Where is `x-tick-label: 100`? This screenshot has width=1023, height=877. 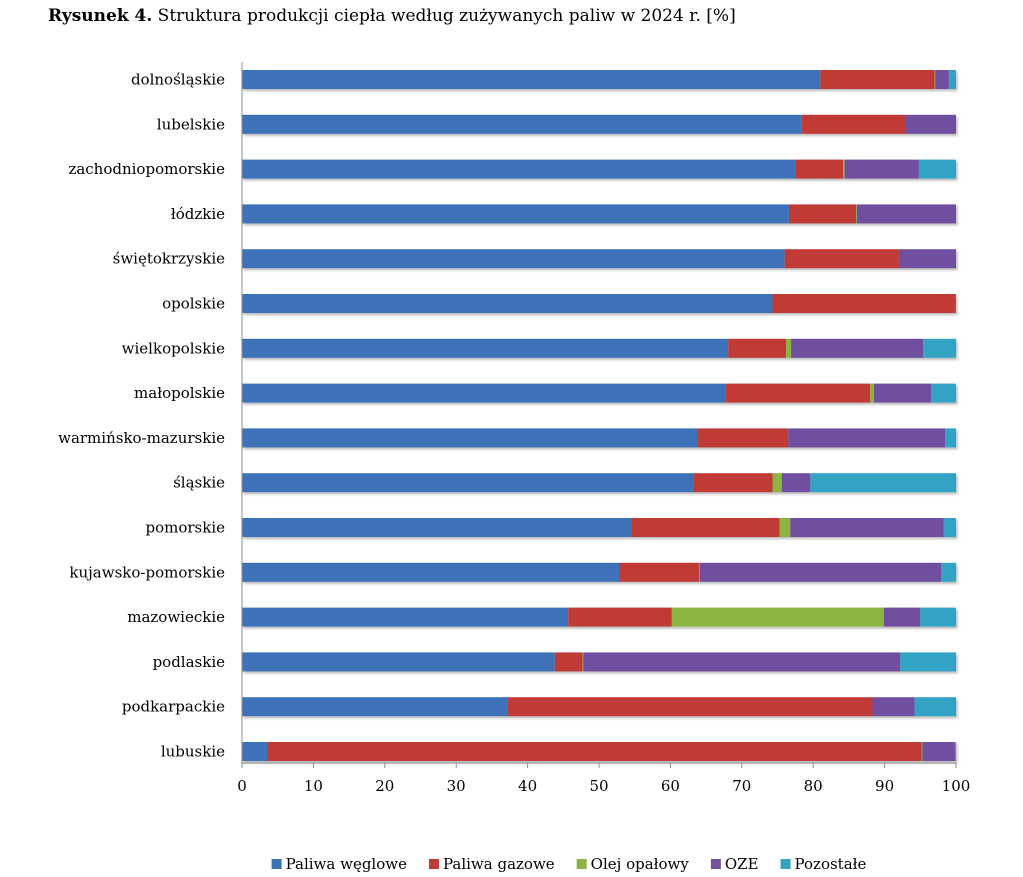
x-tick-label: 100 is located at coordinates (956, 786).